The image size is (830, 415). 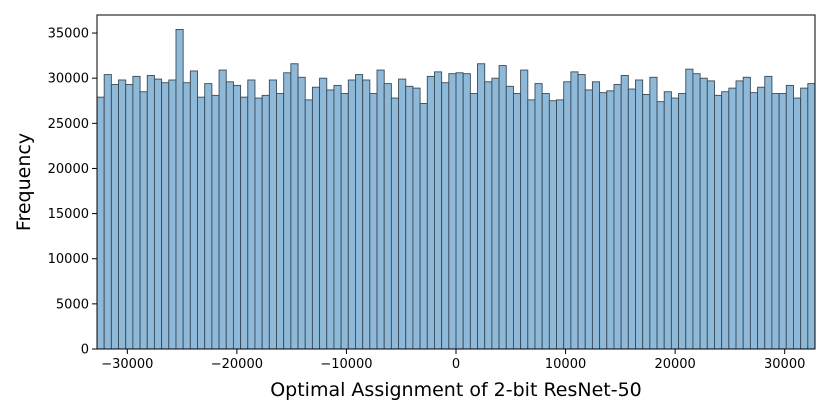 What do you see at coordinates (68, 214) in the screenshot?
I see `y-tick-label: 15000` at bounding box center [68, 214].